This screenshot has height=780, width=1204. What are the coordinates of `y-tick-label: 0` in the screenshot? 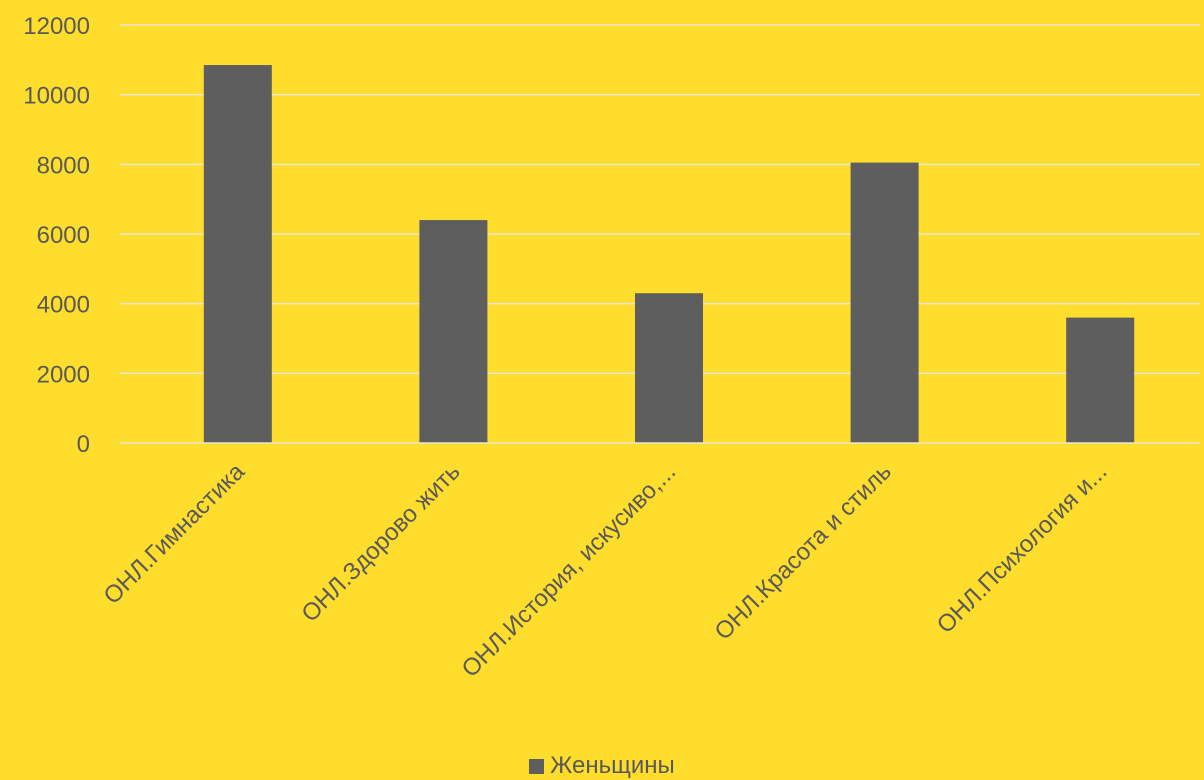 It's located at (83, 444).